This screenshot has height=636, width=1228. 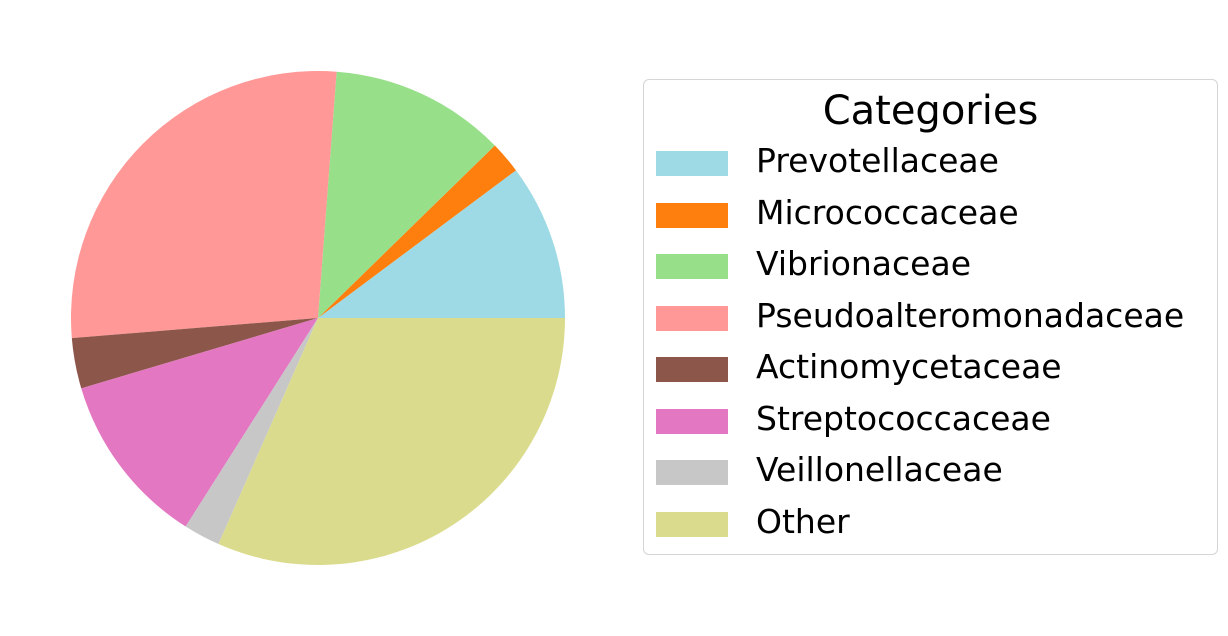 I want to click on legend-label: Veillonellaceae, so click(x=879, y=469).